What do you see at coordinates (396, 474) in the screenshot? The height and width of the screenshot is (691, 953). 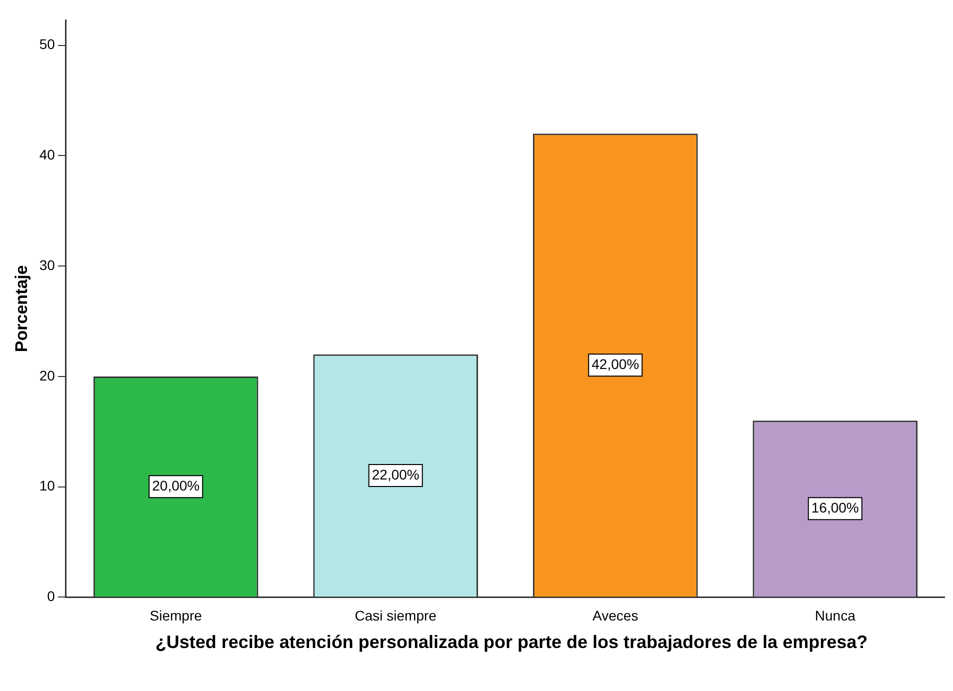 I see `data-label: 22,00%` at bounding box center [396, 474].